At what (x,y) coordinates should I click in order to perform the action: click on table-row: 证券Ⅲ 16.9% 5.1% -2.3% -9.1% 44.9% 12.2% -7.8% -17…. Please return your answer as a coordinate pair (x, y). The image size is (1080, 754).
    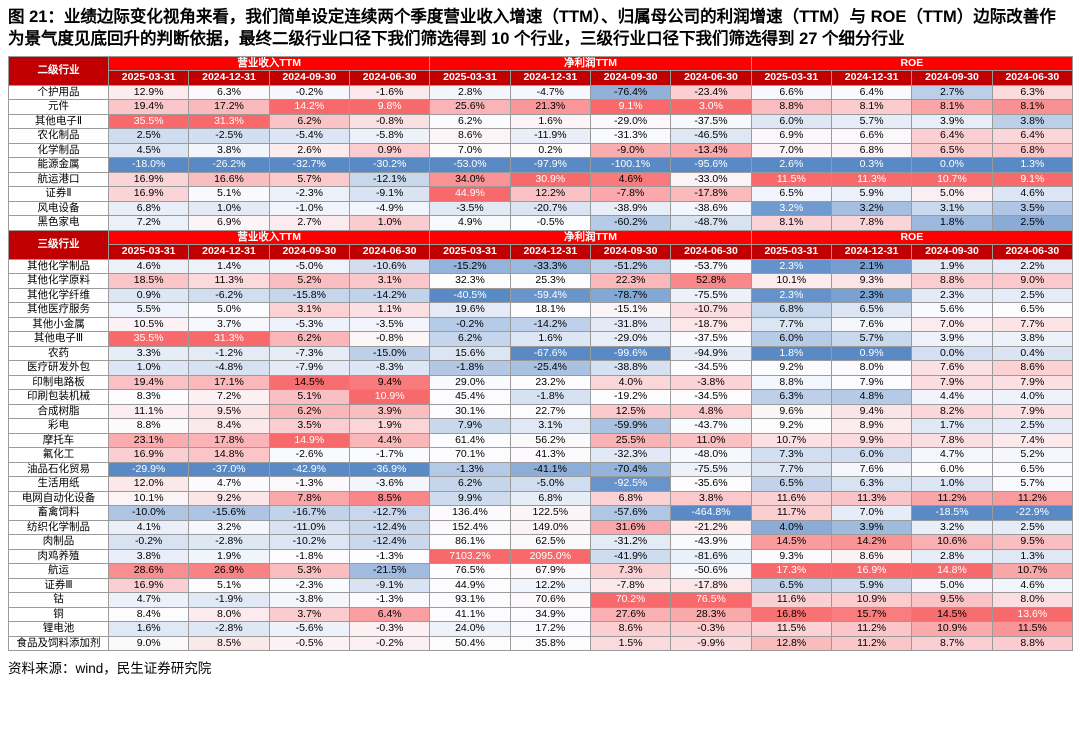
    Looking at the image, I should click on (540, 585).